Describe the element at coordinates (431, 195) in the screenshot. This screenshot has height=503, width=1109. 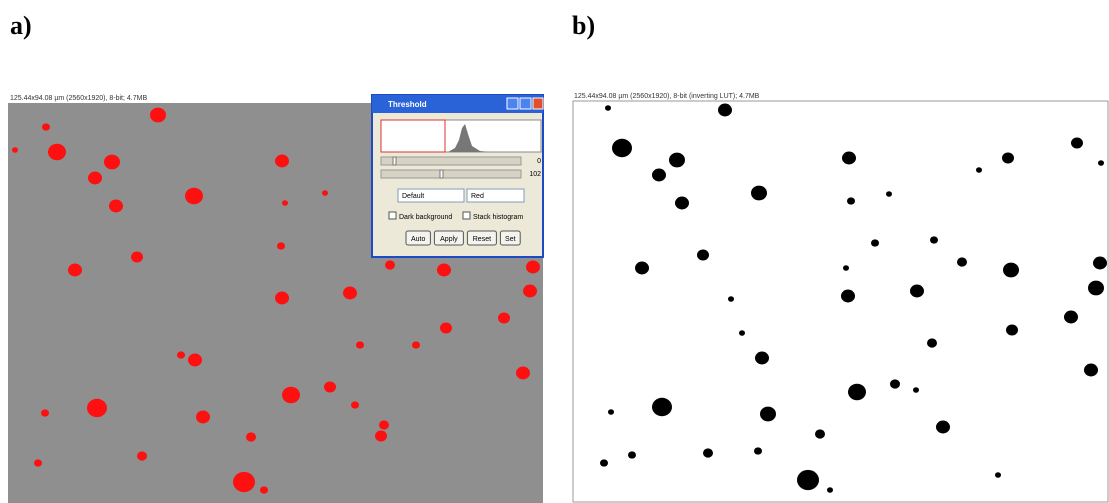
I see `method-dropdown` at that location.